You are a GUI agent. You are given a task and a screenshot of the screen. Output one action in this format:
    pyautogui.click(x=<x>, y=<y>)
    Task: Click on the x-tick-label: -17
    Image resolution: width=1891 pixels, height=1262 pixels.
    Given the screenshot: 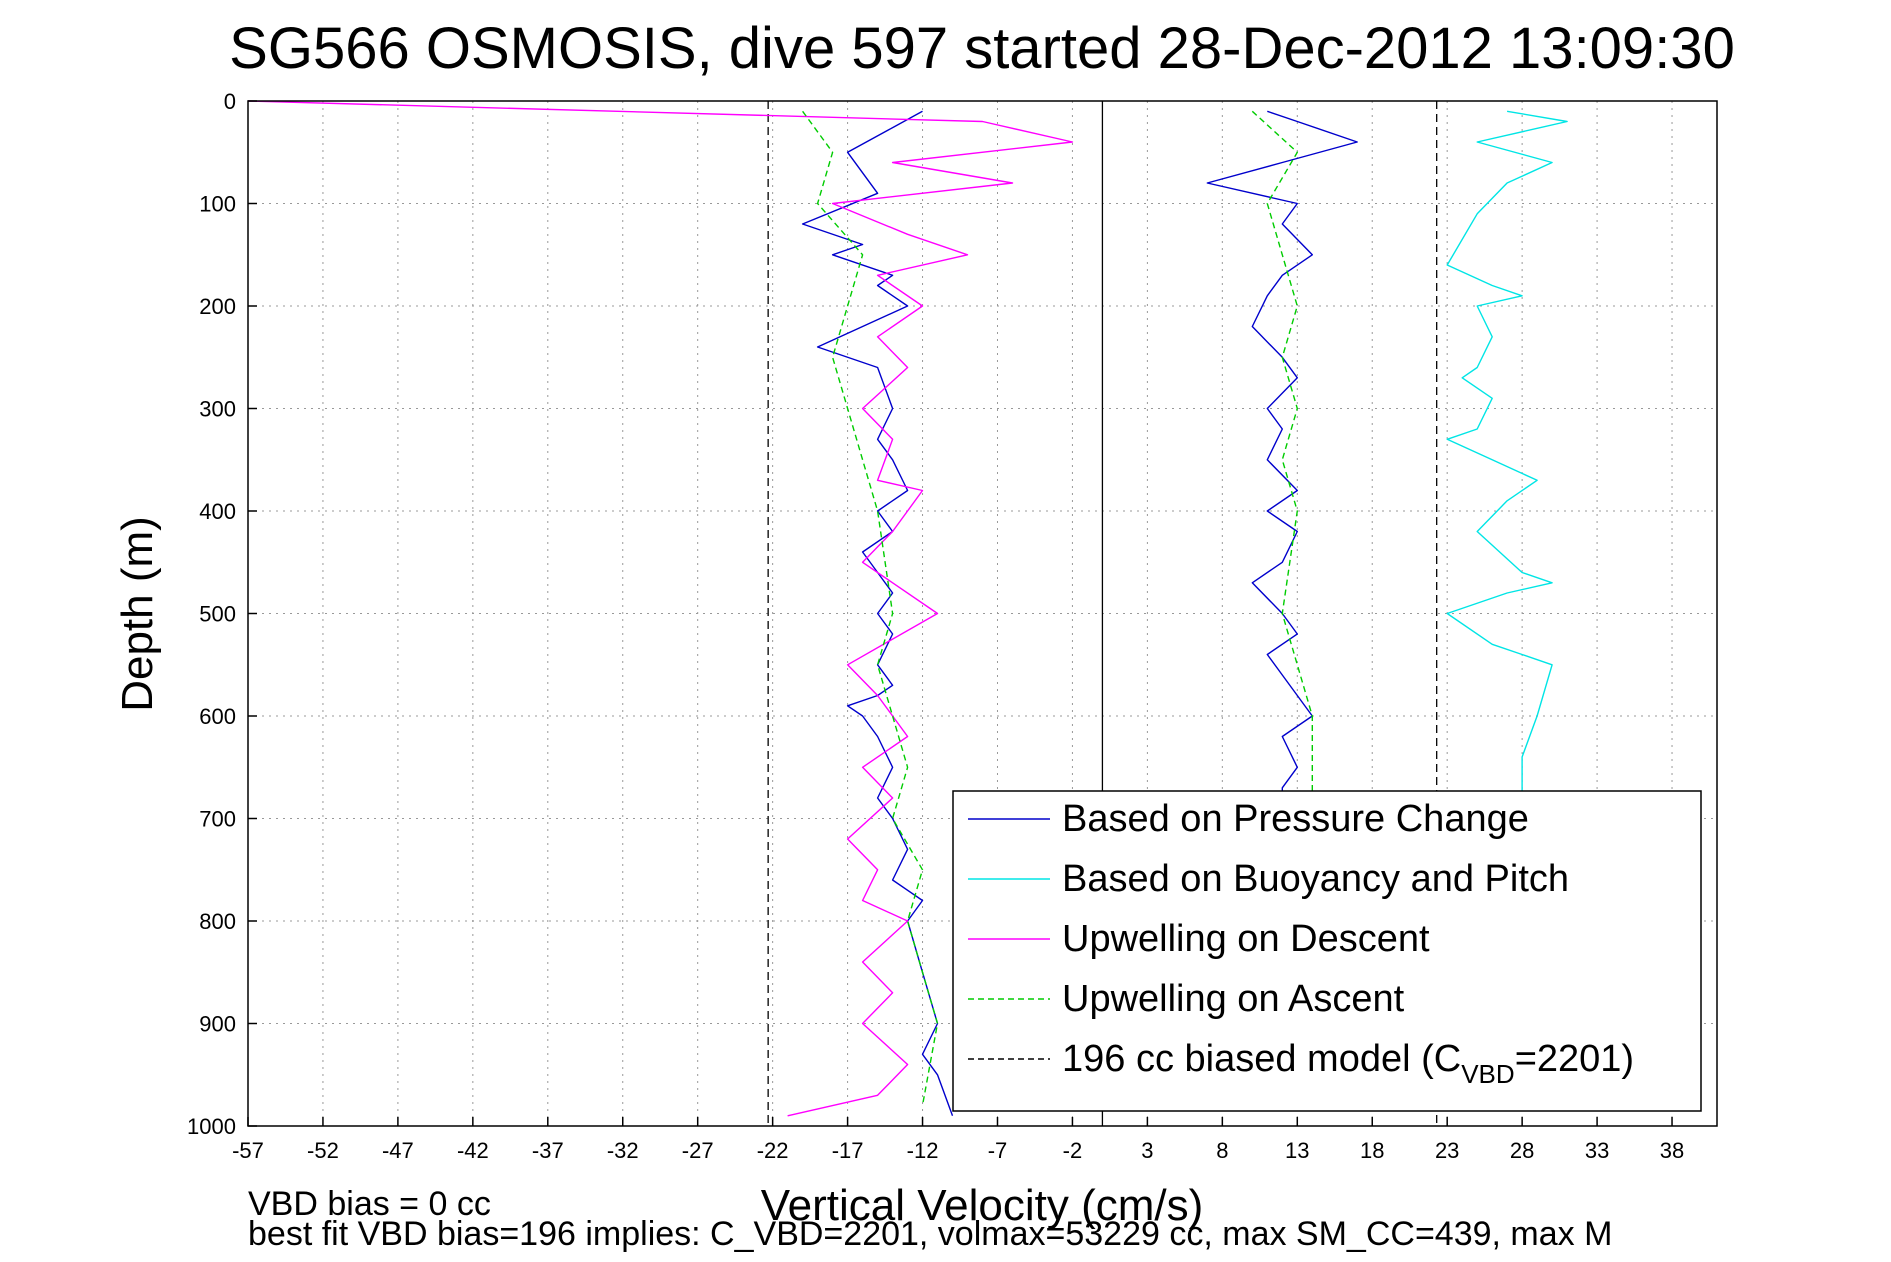 What is the action you would take?
    pyautogui.click(x=848, y=1150)
    